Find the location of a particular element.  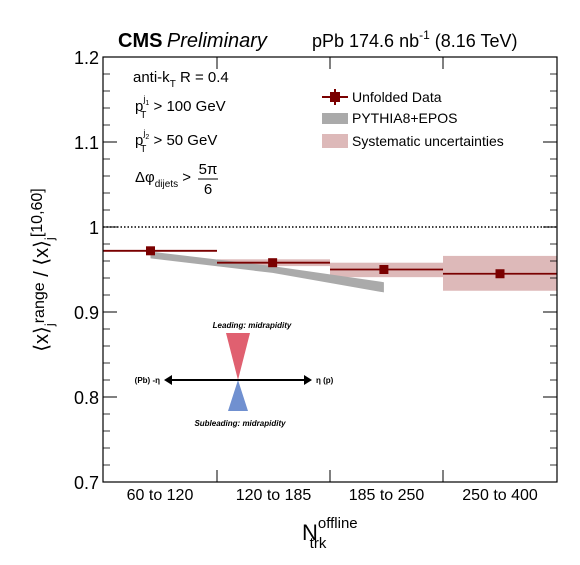

annotation-jet-algo: anti-kT R = 0.4 is located at coordinates (181, 79).